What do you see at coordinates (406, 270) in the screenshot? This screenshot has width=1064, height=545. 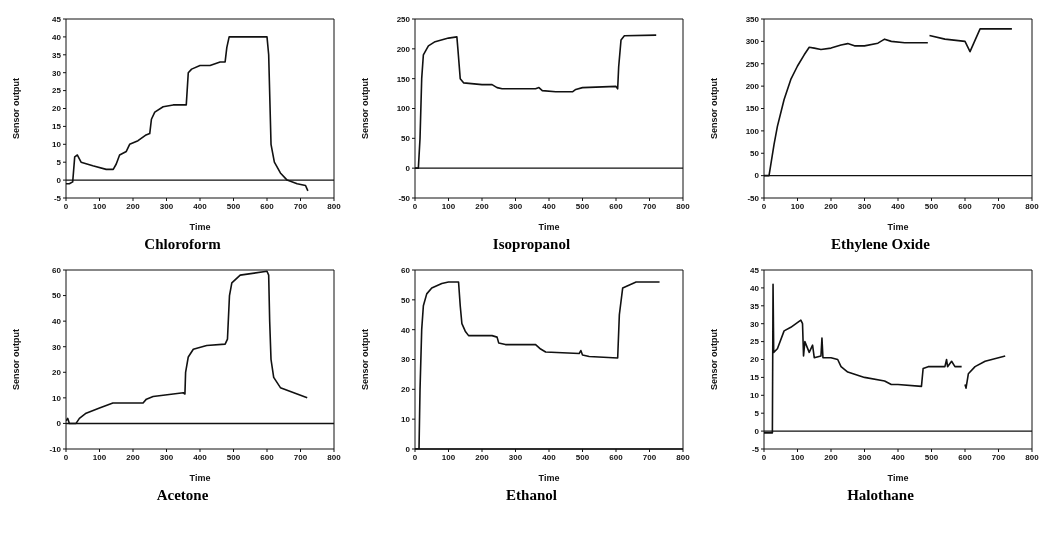 I see `y-tick-label: 60` at bounding box center [406, 270].